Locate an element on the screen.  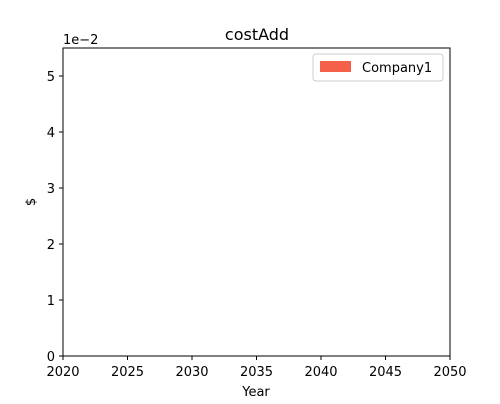
y-tick-label-3: 3 is located at coordinates (51, 189).